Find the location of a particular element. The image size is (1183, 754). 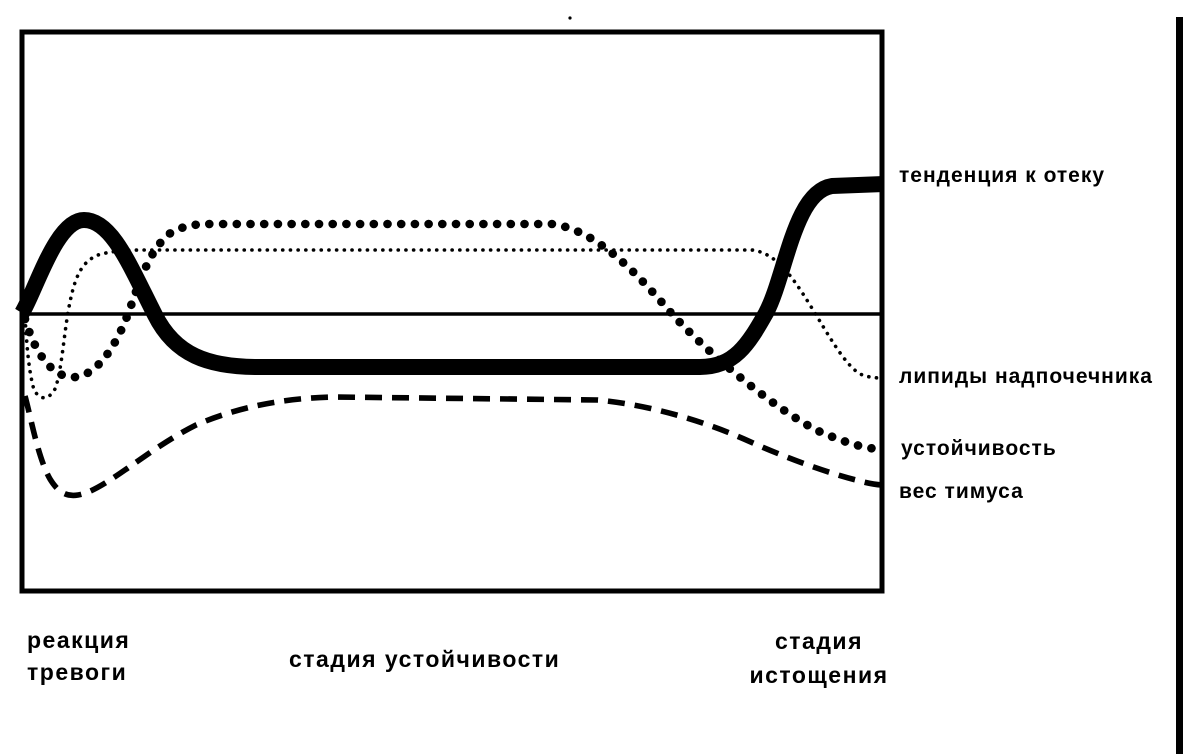

curve-label-resistance: устойчивость is located at coordinates (979, 448).